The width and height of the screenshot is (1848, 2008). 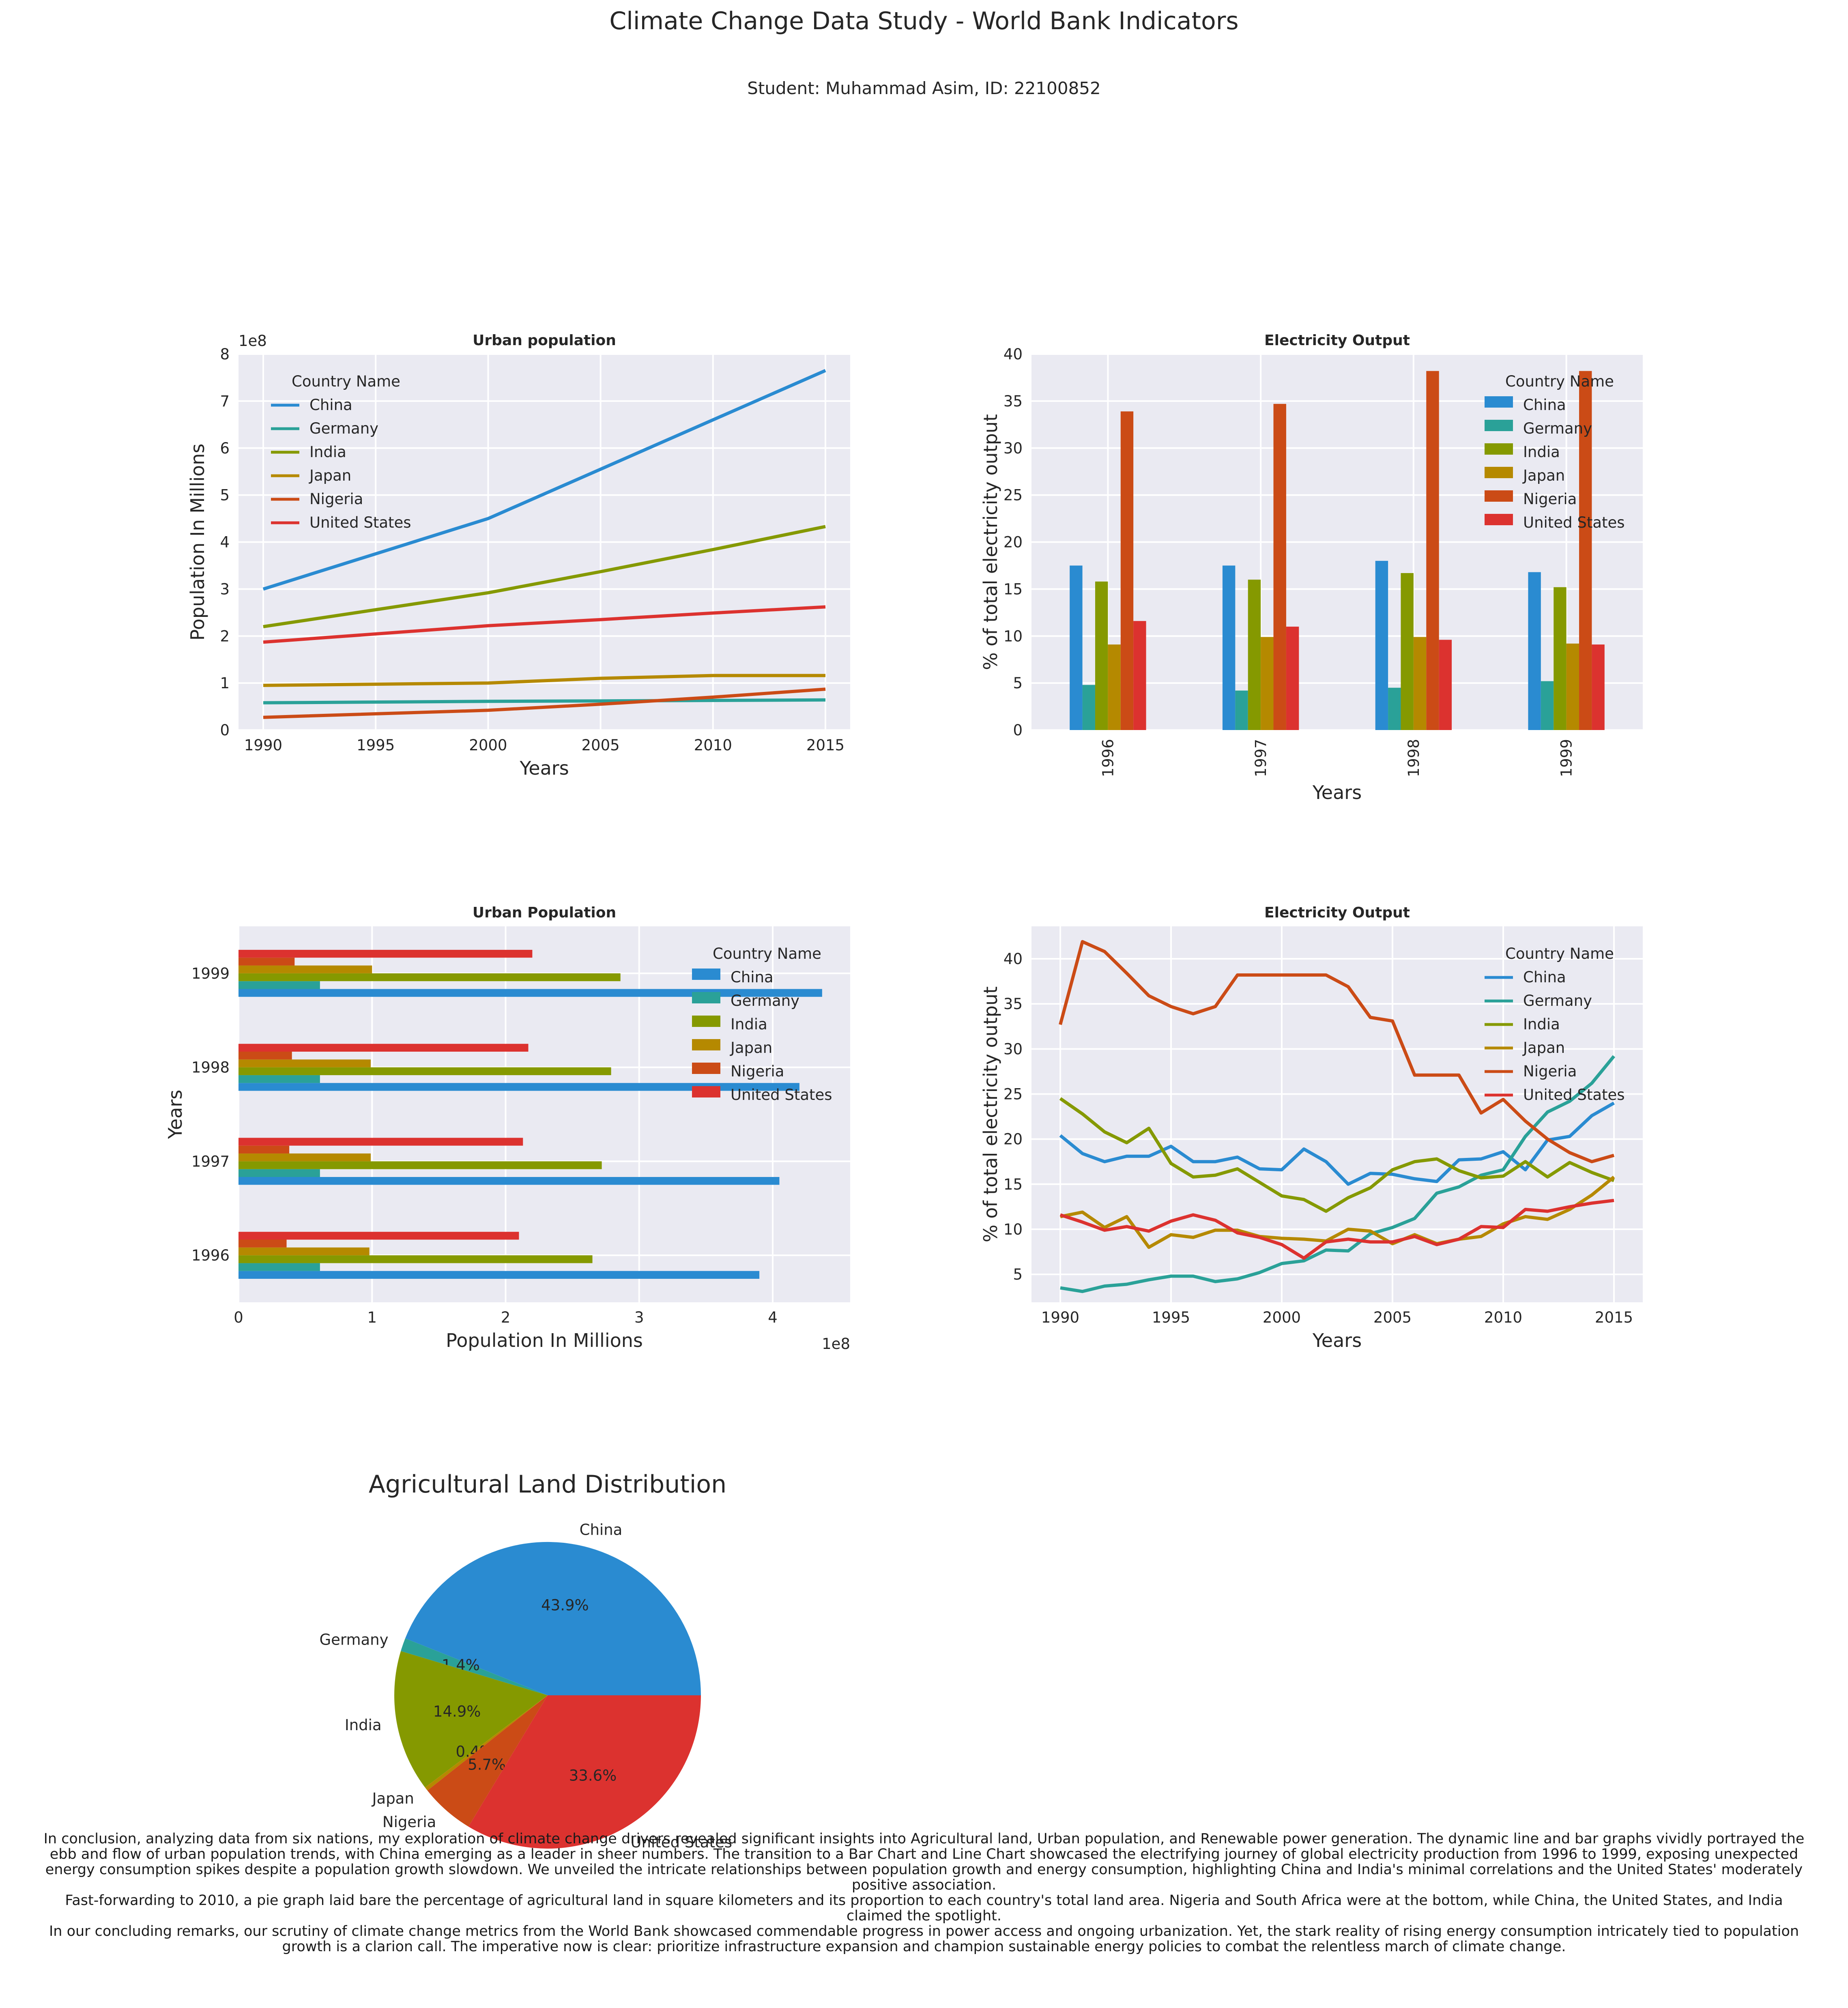 I want to click on y-tick-label: 35, so click(x=1013, y=402).